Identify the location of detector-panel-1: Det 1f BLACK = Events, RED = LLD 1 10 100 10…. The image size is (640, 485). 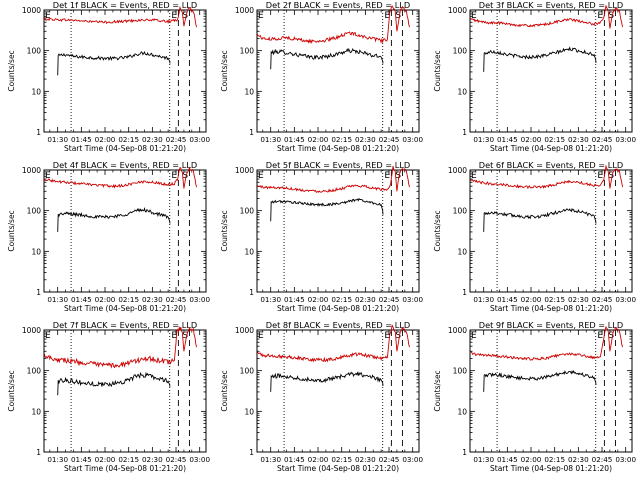
(108, 76).